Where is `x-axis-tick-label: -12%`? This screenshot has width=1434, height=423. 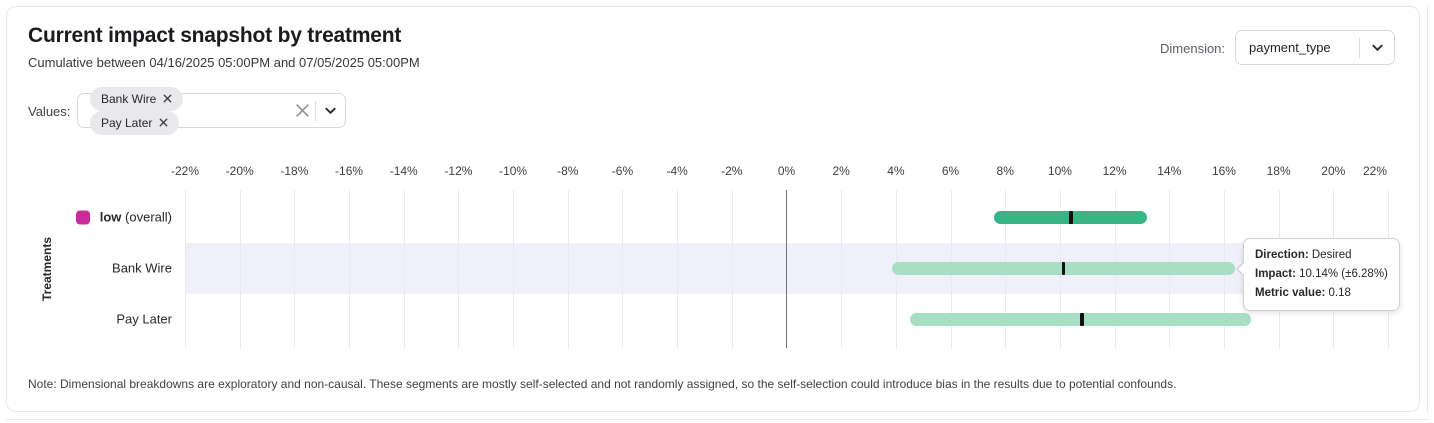 x-axis-tick-label: -12% is located at coordinates (458, 171).